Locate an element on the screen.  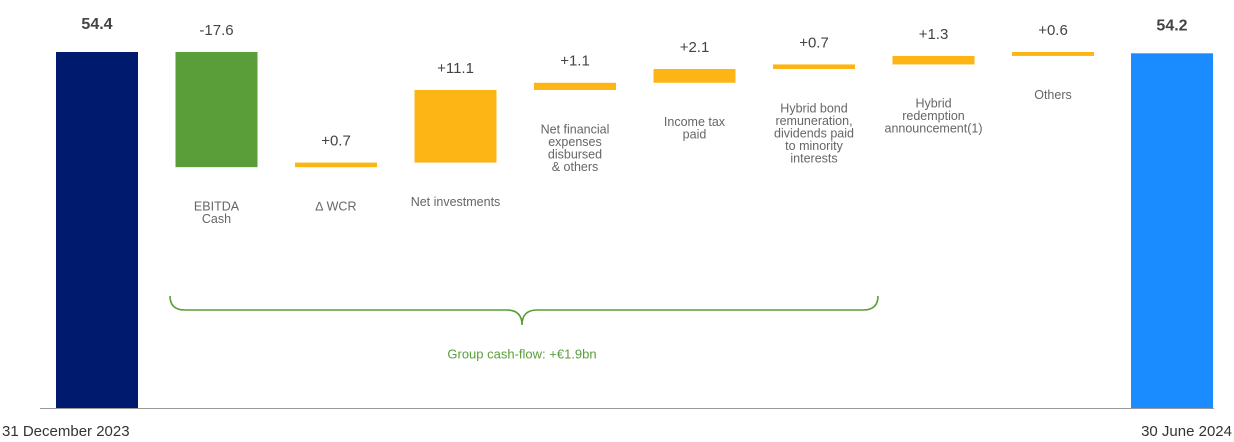
value-label: +1.3 is located at coordinates (934, 34).